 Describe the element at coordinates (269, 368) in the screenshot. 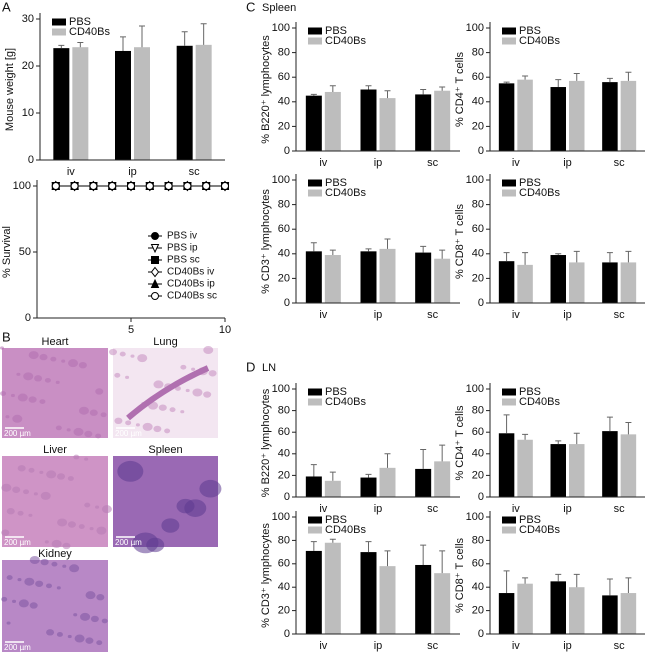

I see `panel-title: LN` at that location.